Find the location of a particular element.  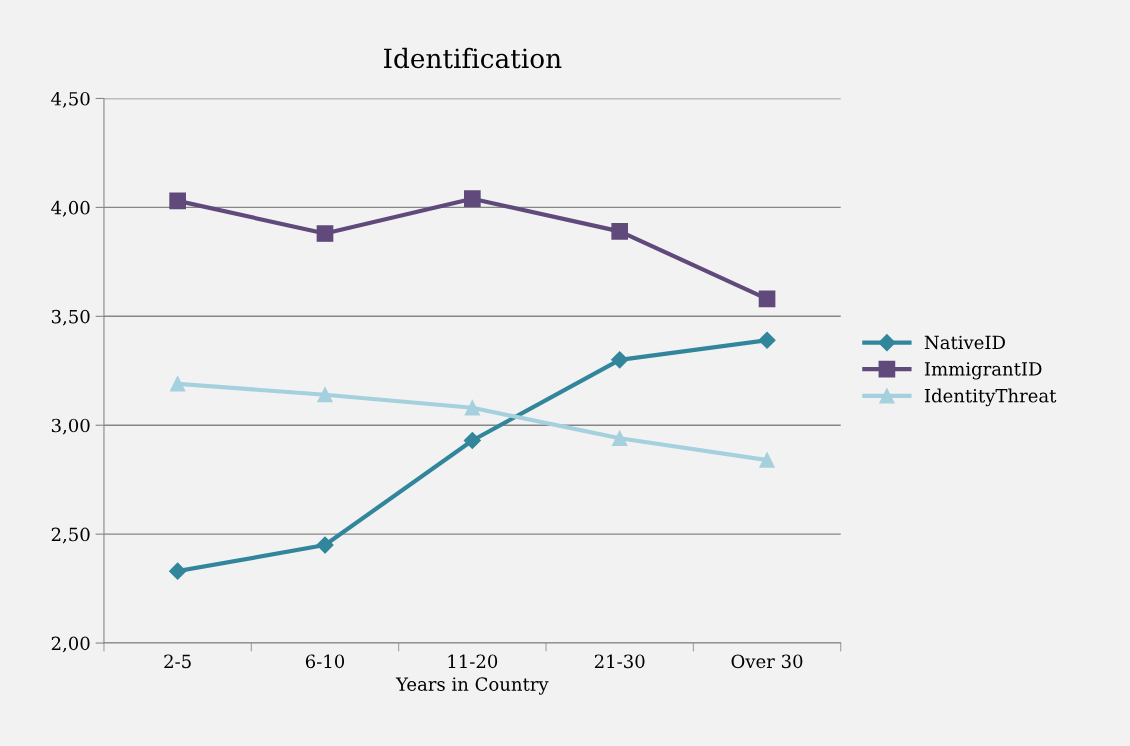

x-tick-label: 2-5 is located at coordinates (177, 661).